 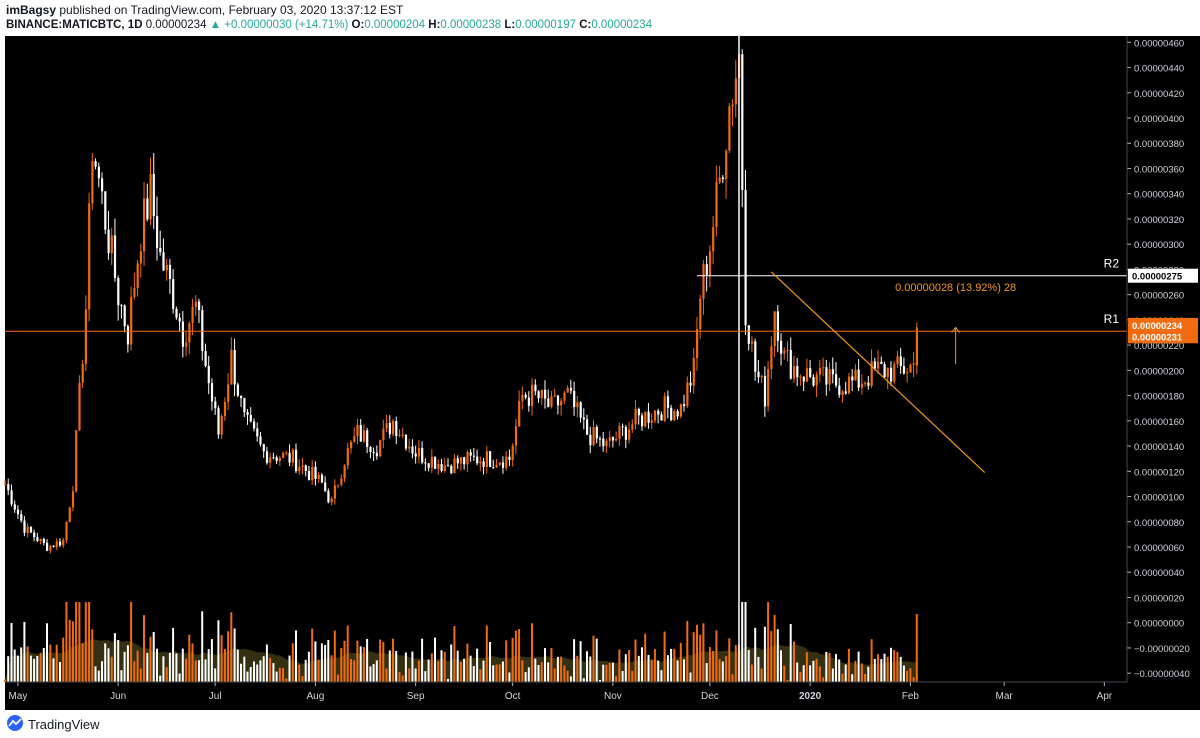 I want to click on volume-ma-area, so click(x=461, y=660).